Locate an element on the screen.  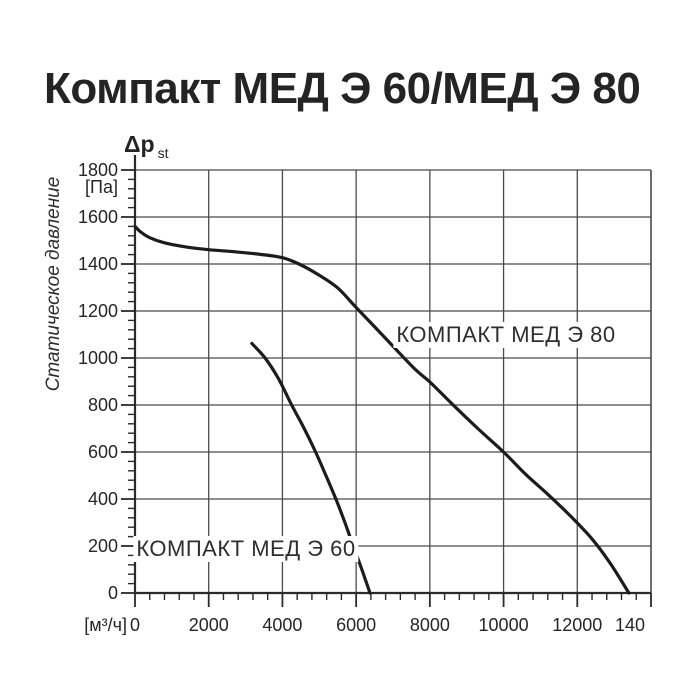
y-axis-title: Статическое давление is located at coordinates (53, 284).